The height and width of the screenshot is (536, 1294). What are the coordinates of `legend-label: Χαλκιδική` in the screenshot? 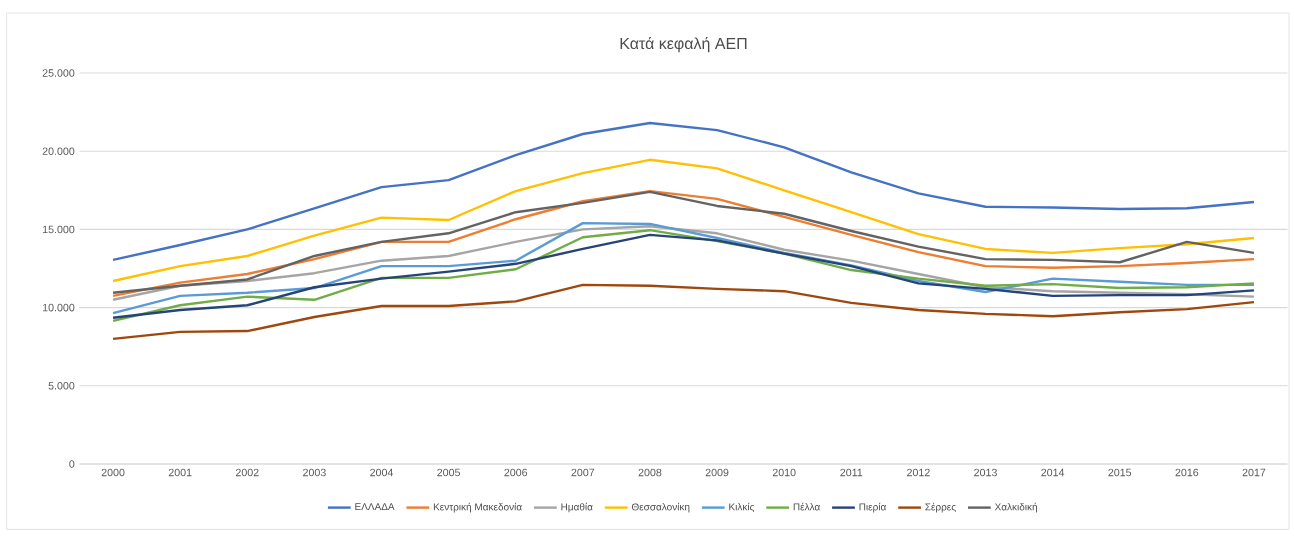 It's located at (1015, 507).